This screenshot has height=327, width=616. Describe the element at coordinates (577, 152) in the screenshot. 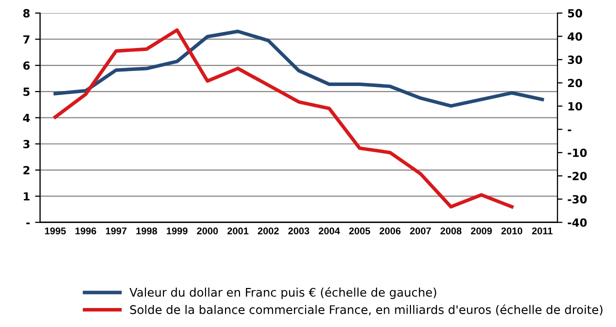

I see `y2-tick-label: -10` at that location.